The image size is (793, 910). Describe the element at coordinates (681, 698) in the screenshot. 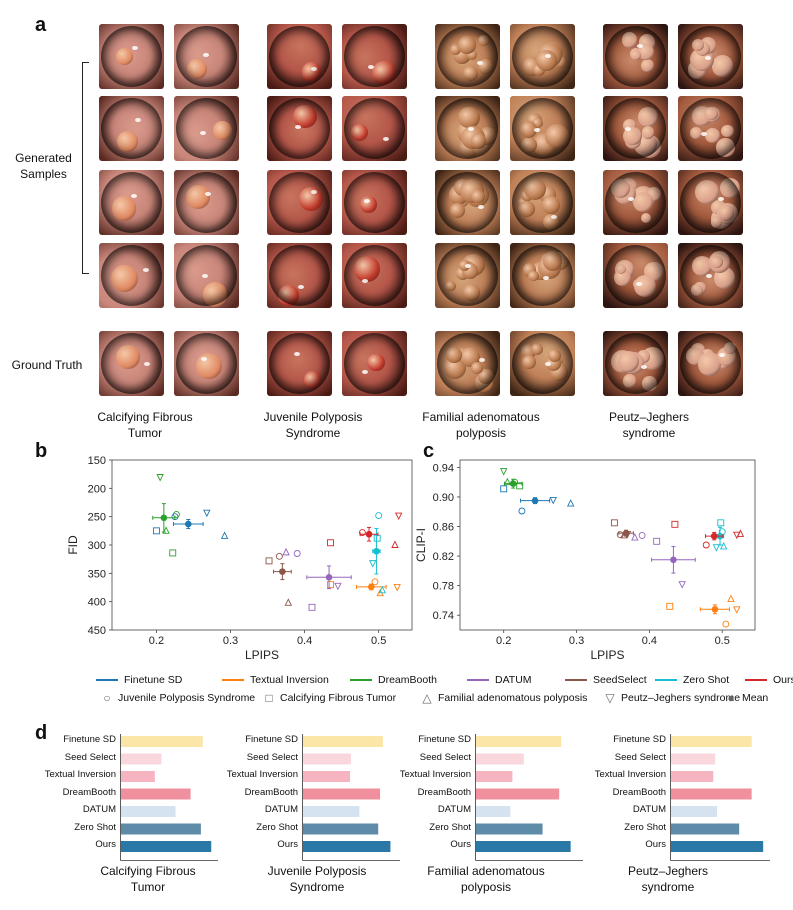

I see `legend-label: Peutz–Jeghers syndrome` at that location.